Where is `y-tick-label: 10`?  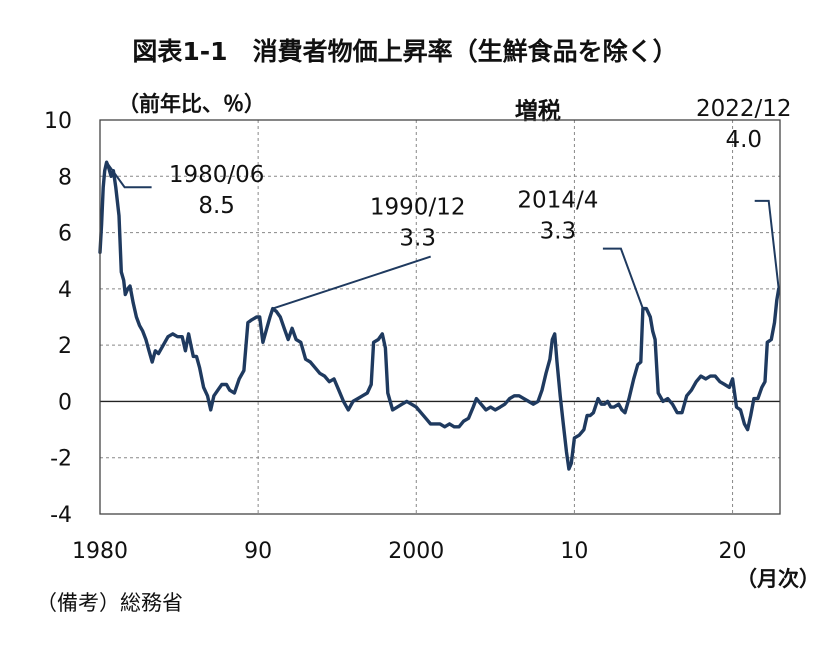
y-tick-label: 10 is located at coordinates (58, 121).